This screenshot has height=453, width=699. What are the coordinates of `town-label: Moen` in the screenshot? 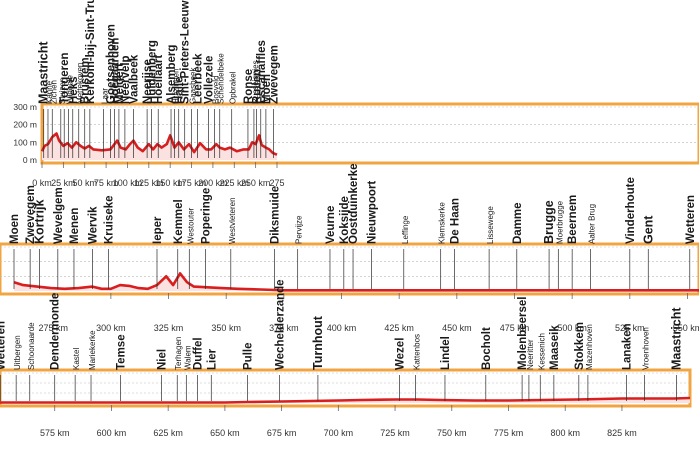 It's located at (267, 89).